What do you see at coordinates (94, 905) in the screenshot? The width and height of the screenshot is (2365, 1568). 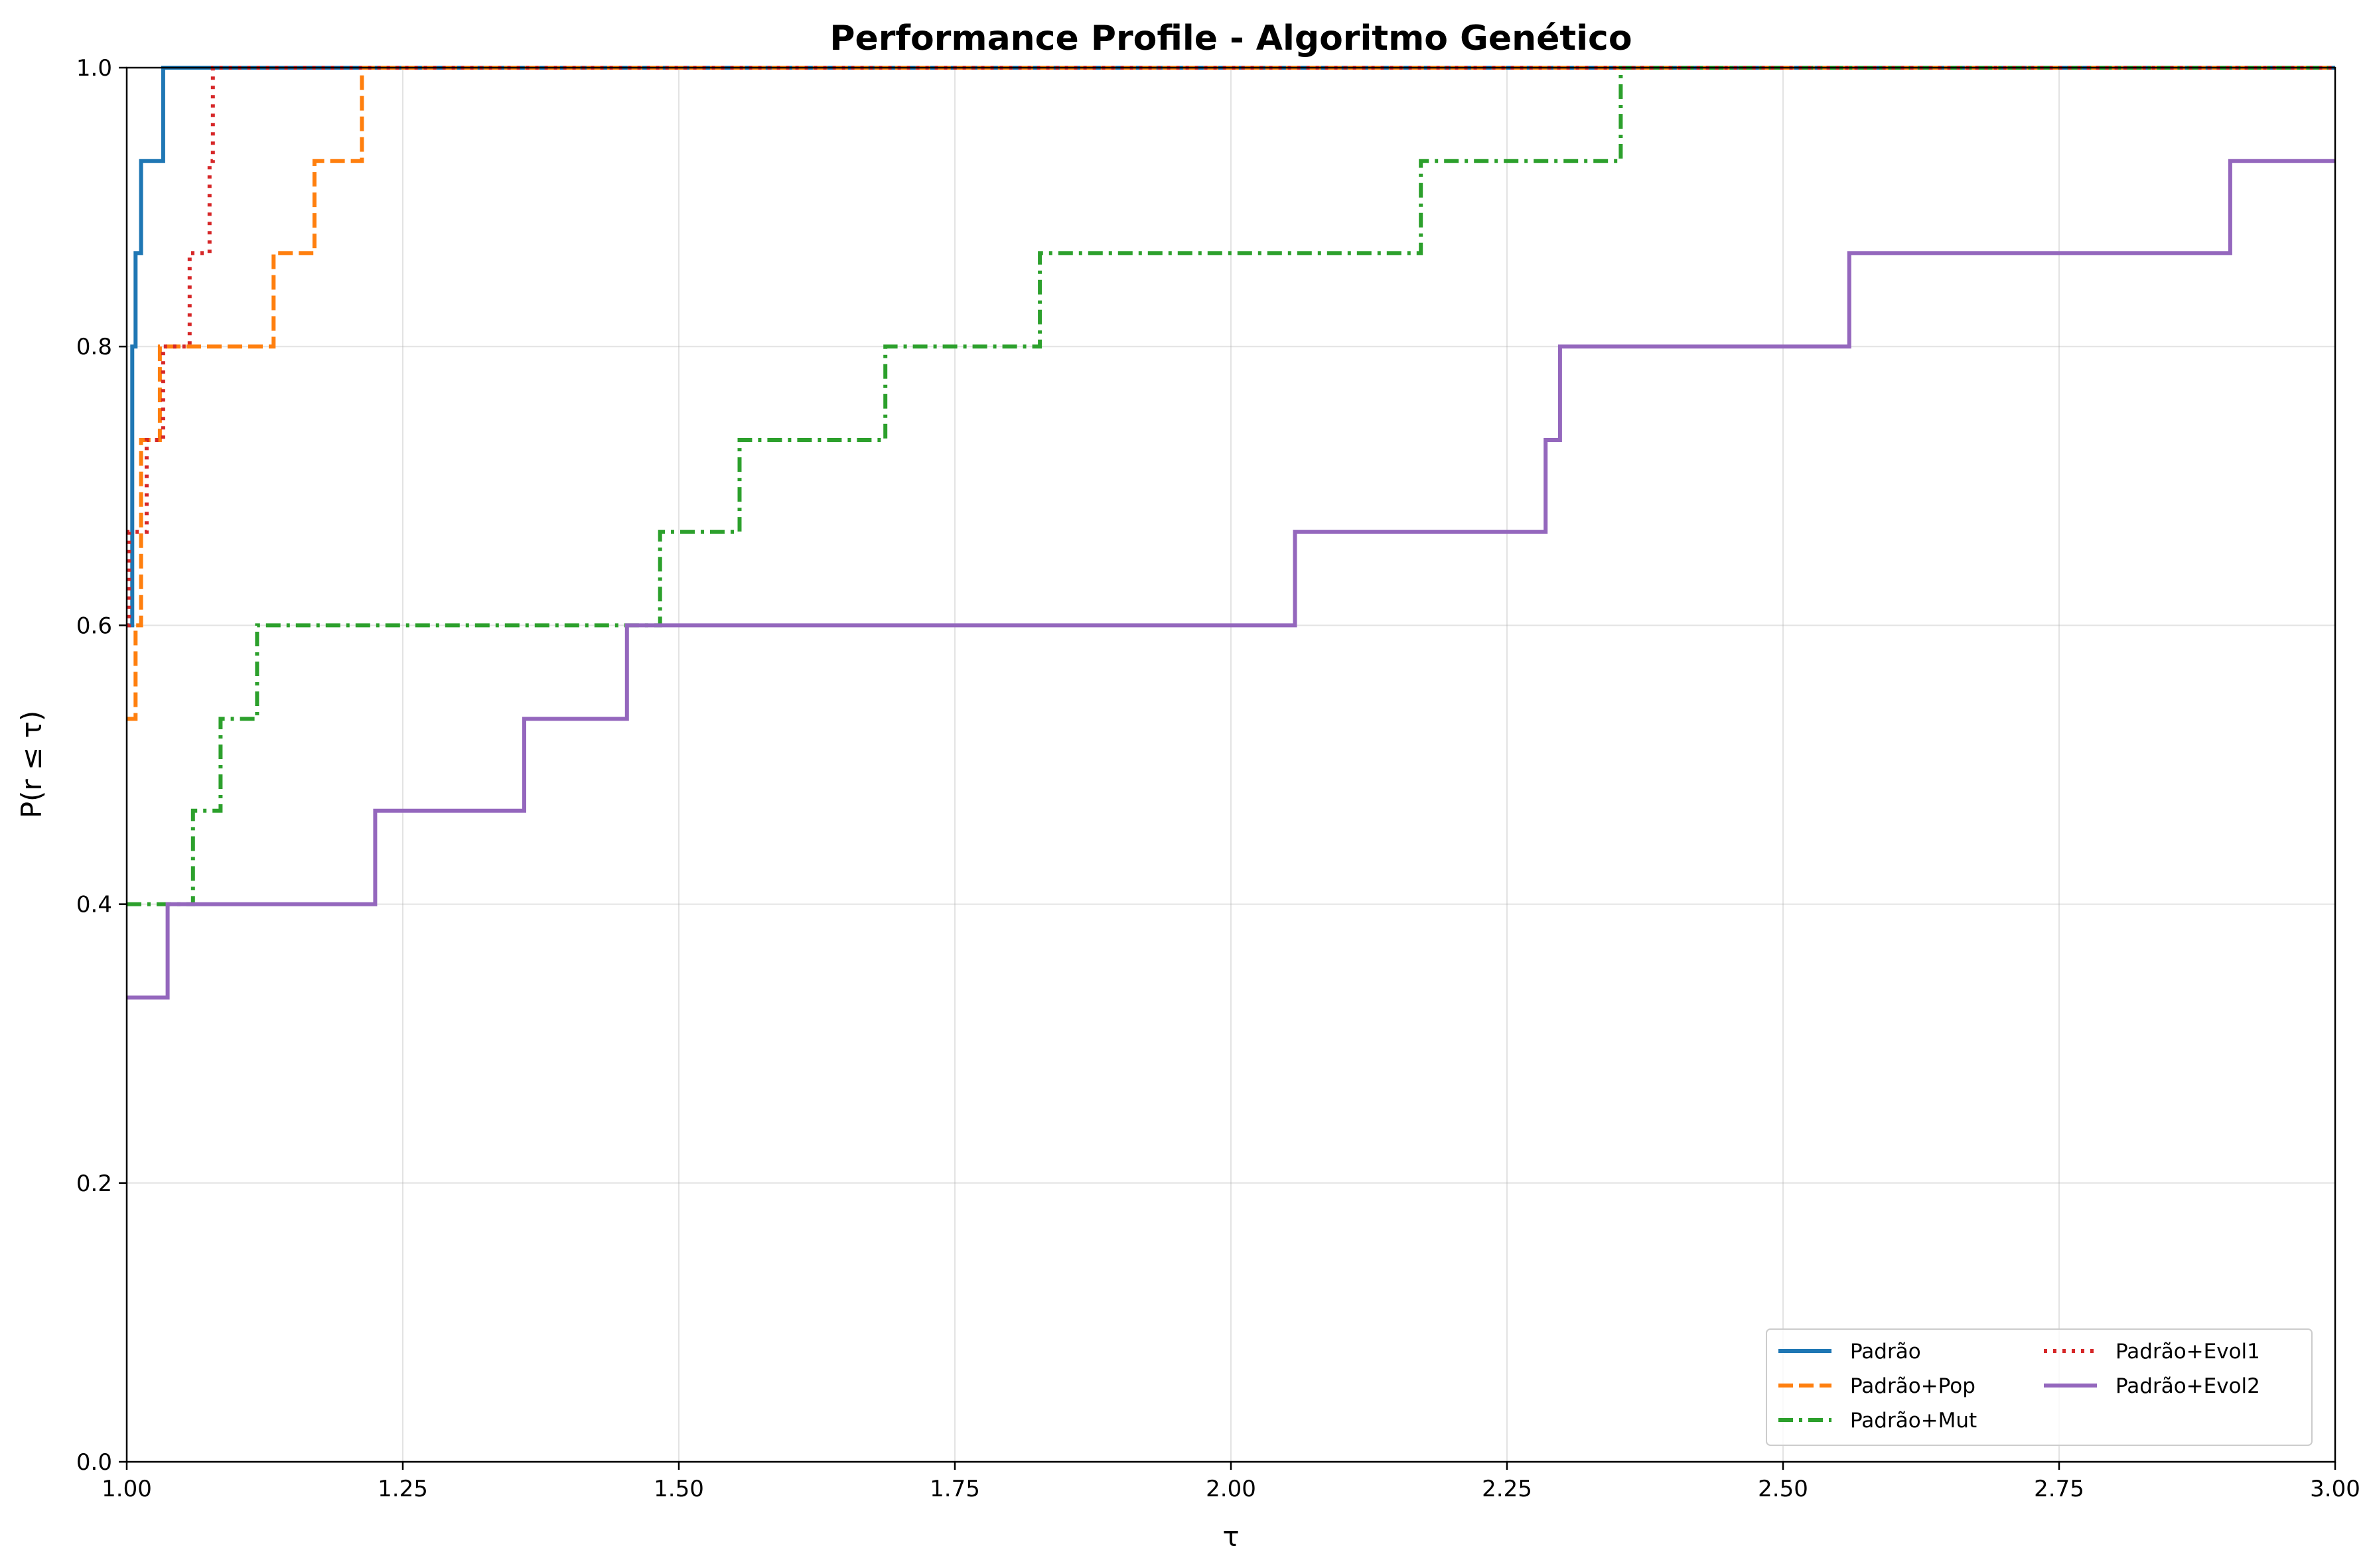 I see `y-tick-label: 0.4` at bounding box center [94, 905].